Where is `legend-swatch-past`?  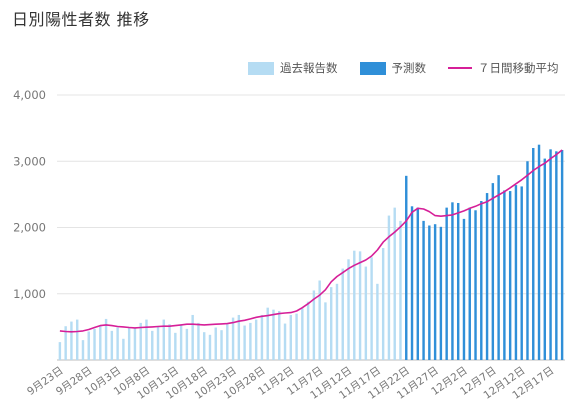
legend-swatch-past is located at coordinates (261, 68).